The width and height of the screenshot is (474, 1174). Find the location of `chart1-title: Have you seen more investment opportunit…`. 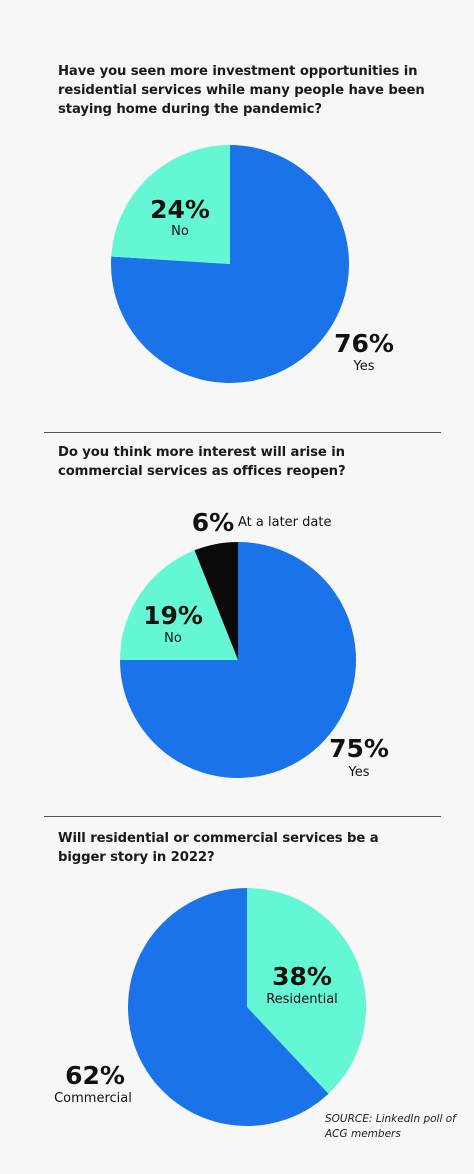

chart1-title: Have you seen more investment opportunit… is located at coordinates (241, 90).